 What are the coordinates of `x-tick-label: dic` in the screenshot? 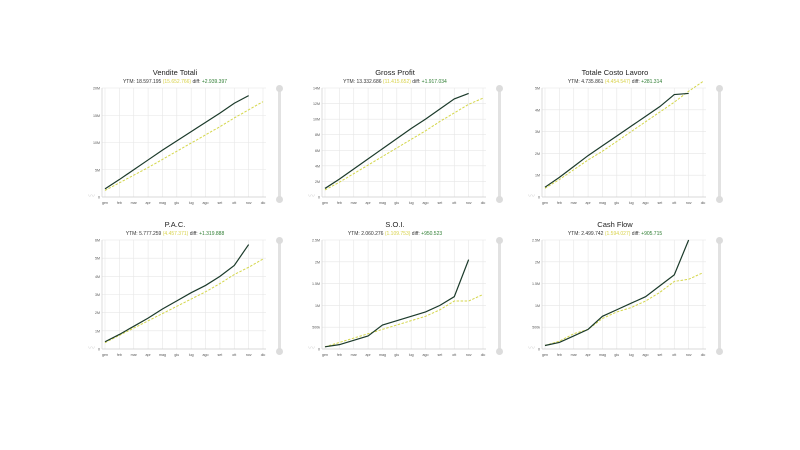 It's located at (483, 203).